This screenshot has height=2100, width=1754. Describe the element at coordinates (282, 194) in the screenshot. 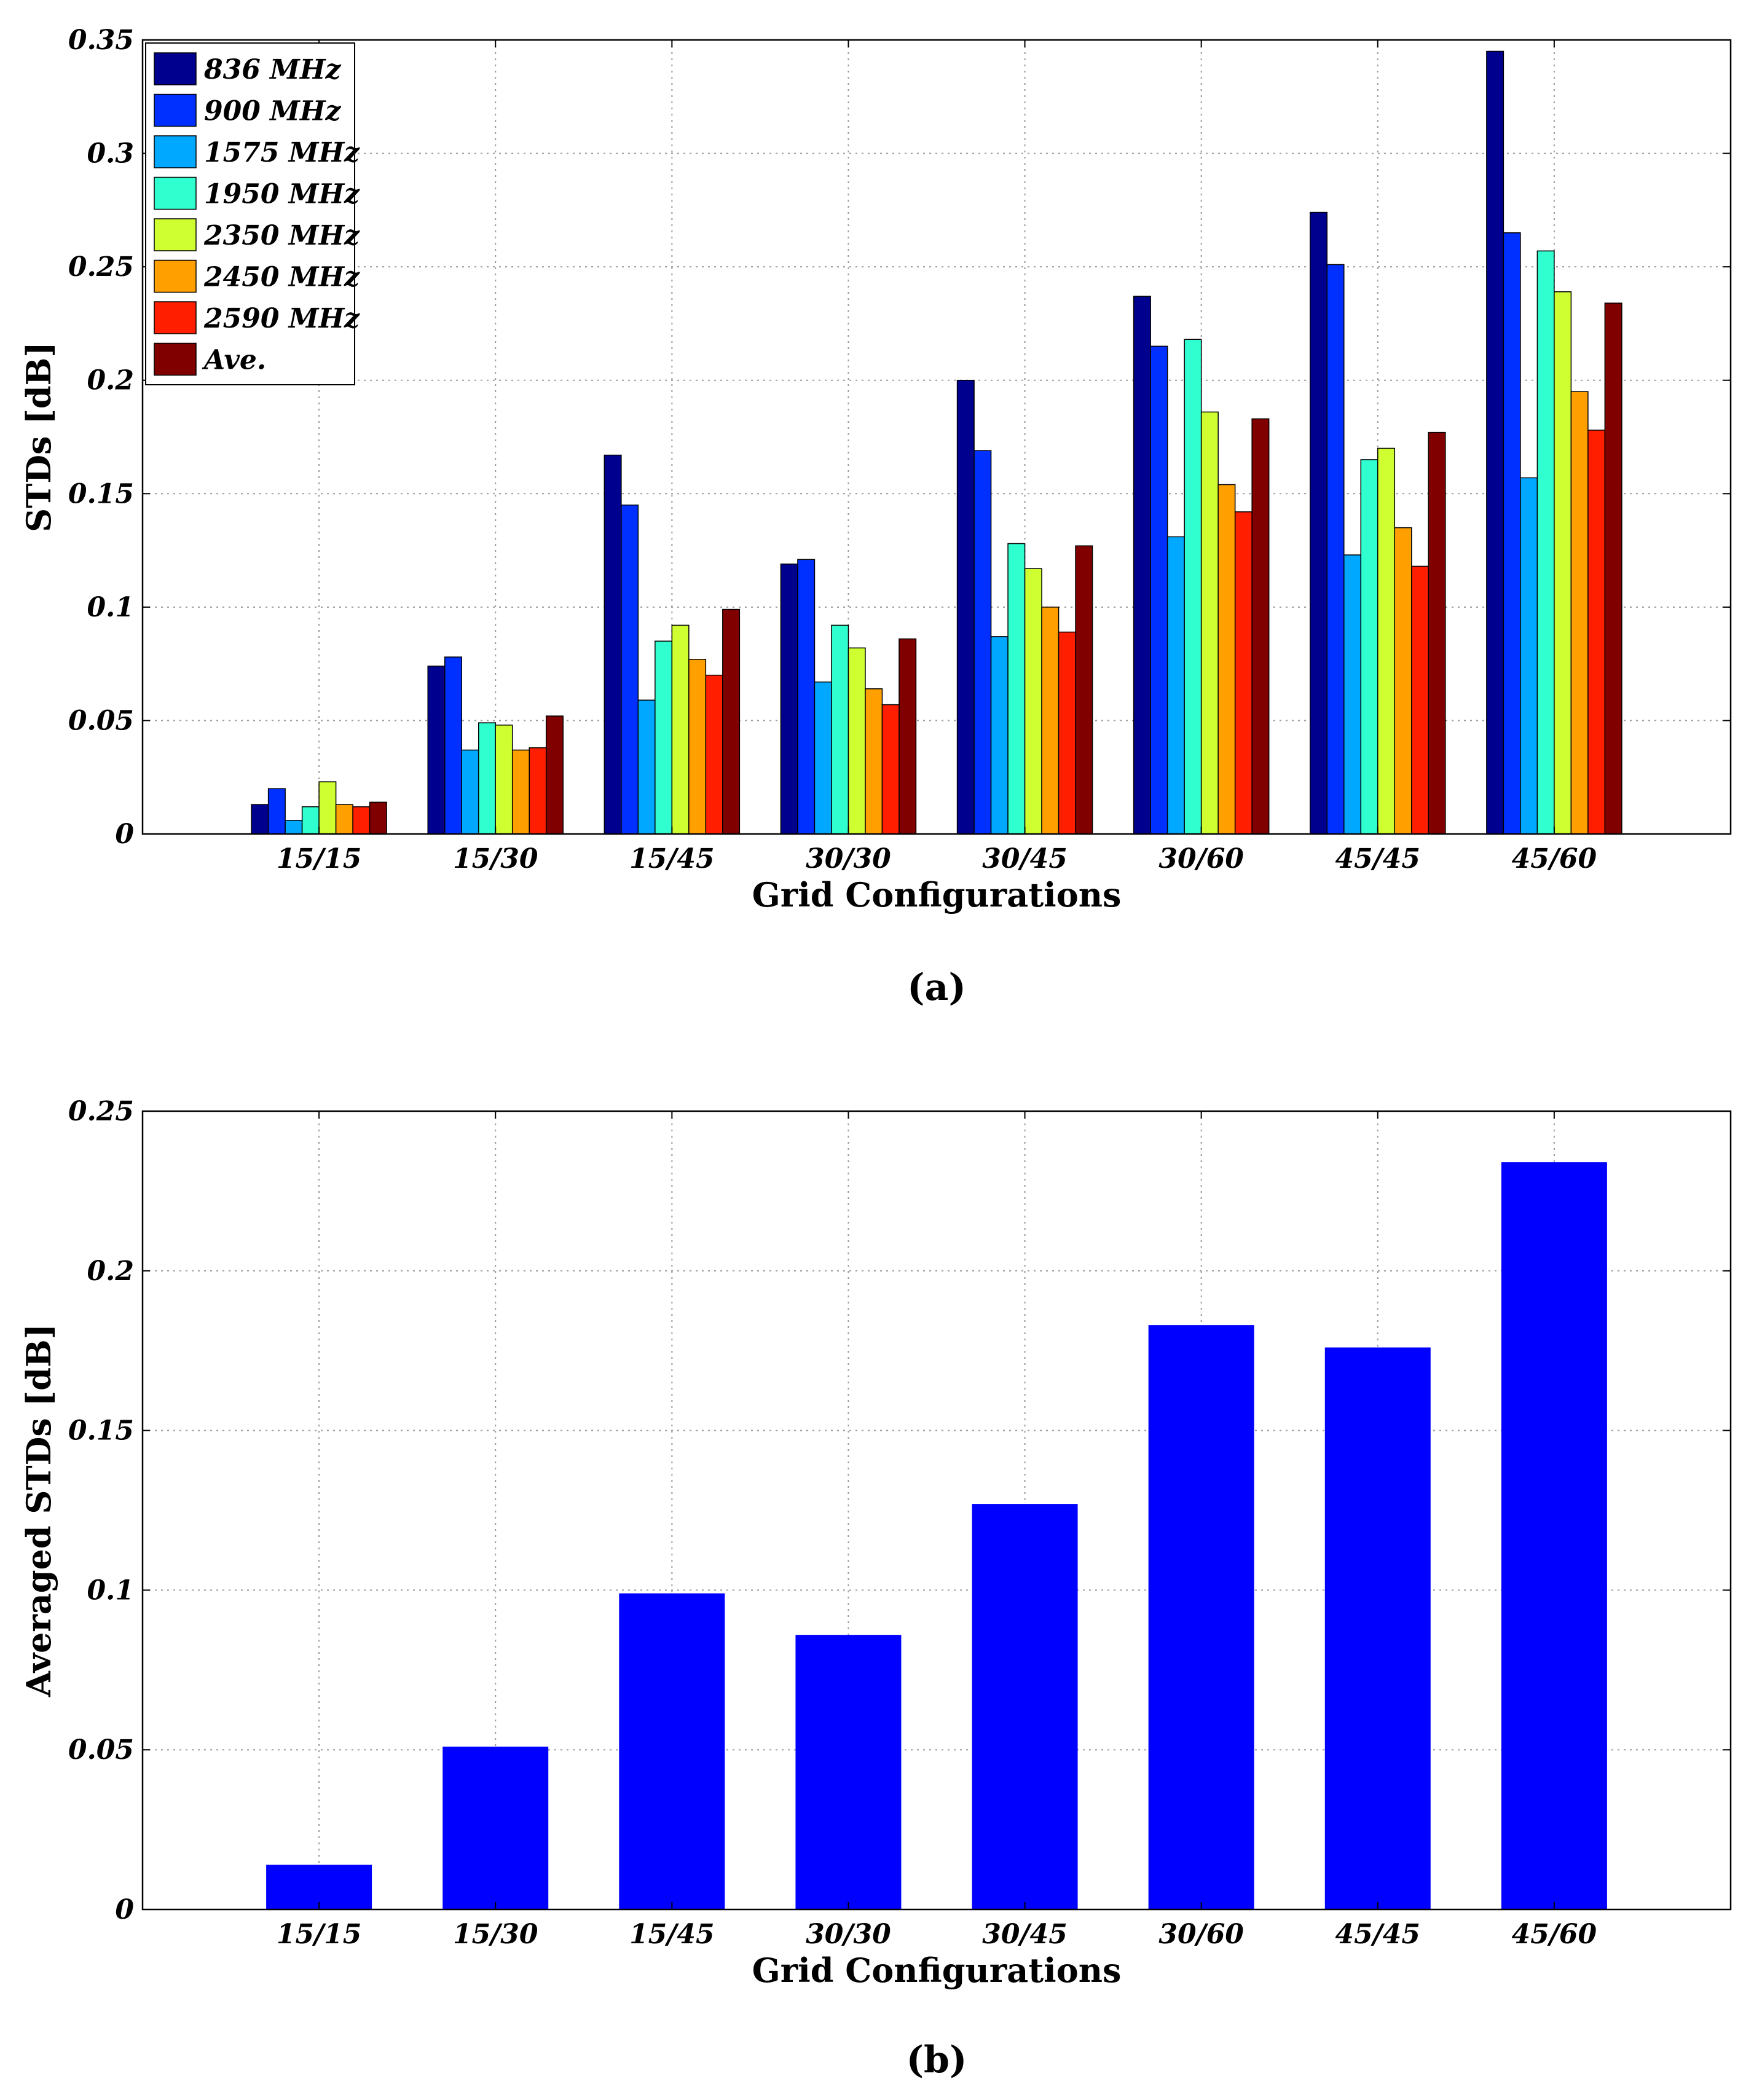

I see `legend-label: 1950 MHz` at that location.